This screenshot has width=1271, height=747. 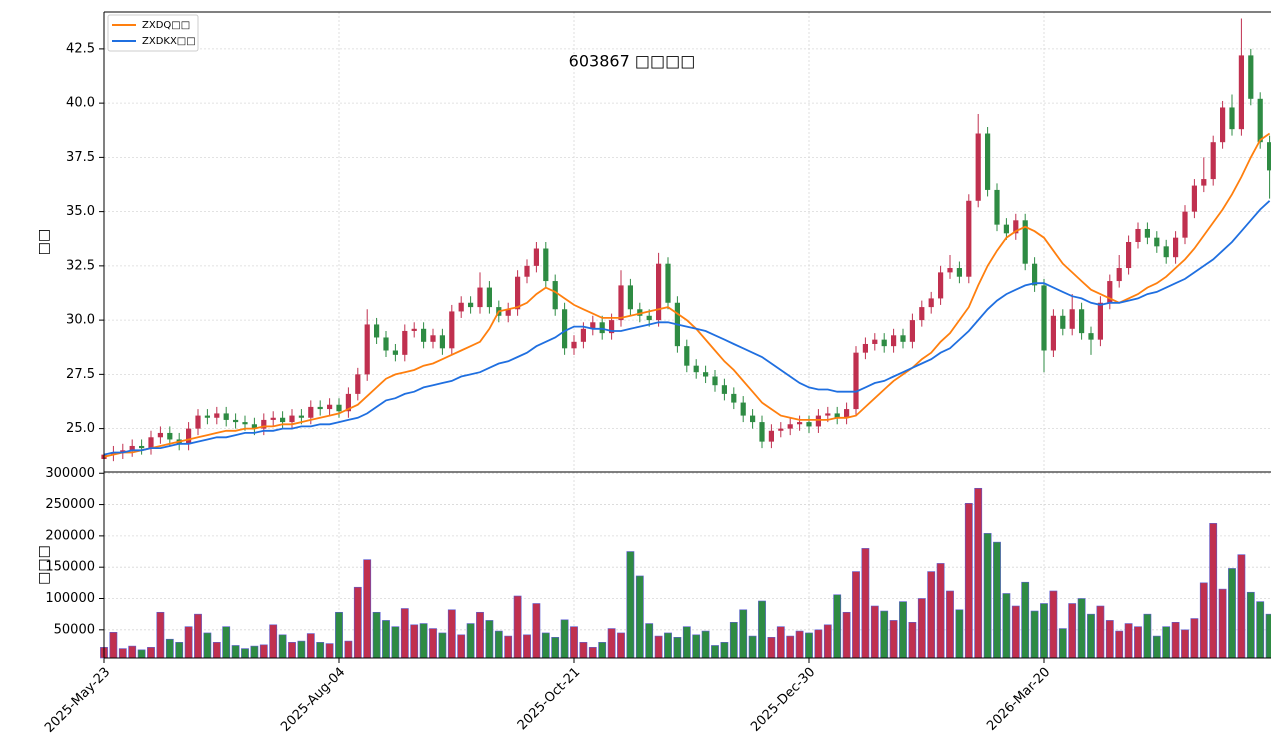 I want to click on y-axis-label: □□, so click(x=44, y=242).